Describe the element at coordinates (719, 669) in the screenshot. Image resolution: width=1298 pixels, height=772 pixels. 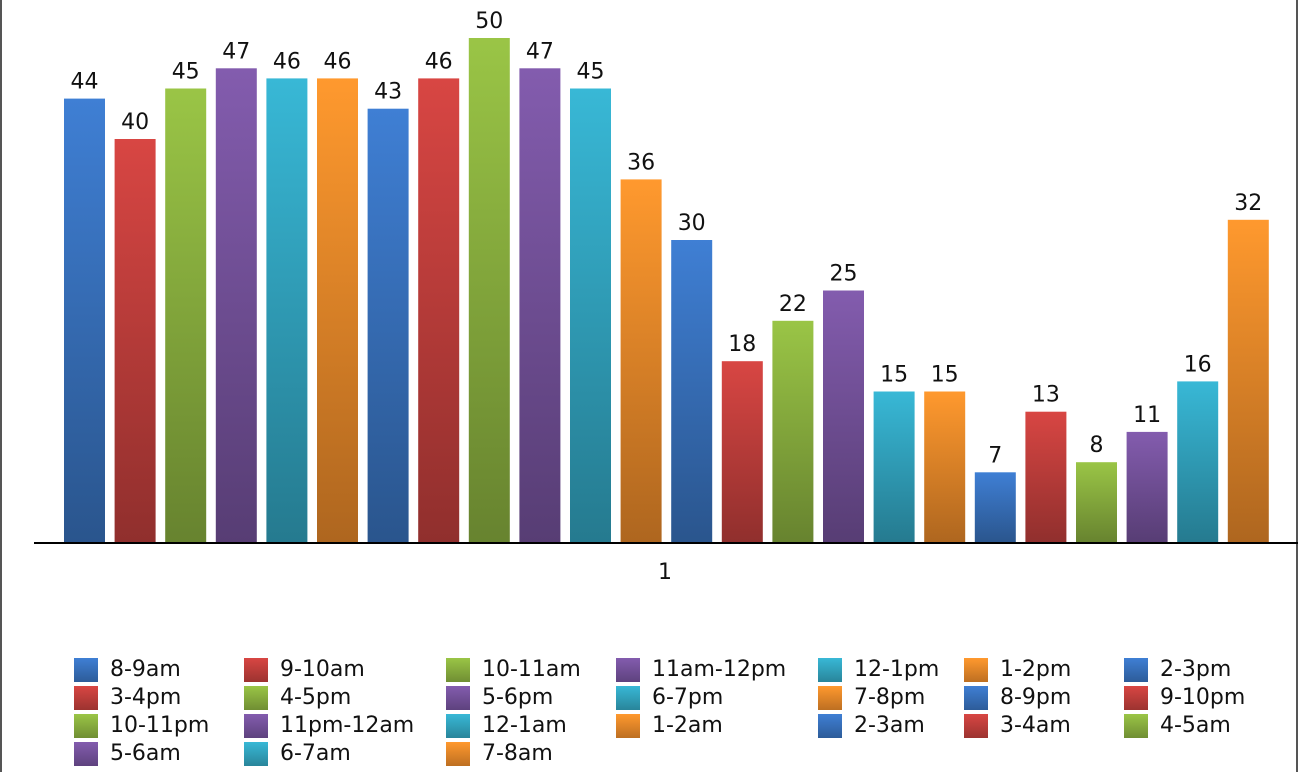
I see `legend-label: 11am-12pm` at that location.